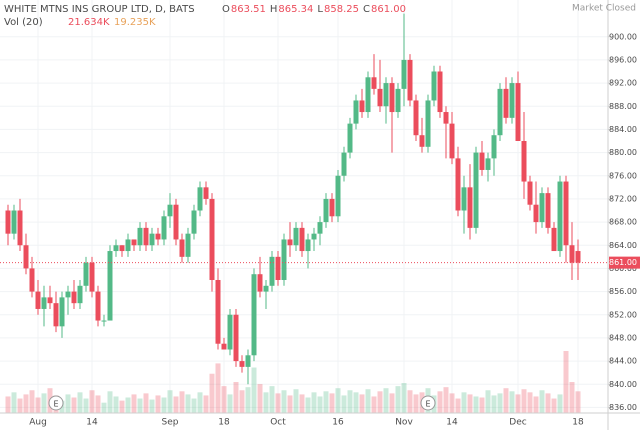 The height and width of the screenshot is (430, 640). Describe the element at coordinates (338, 423) in the screenshot. I see `x-tick-label: 16` at that location.